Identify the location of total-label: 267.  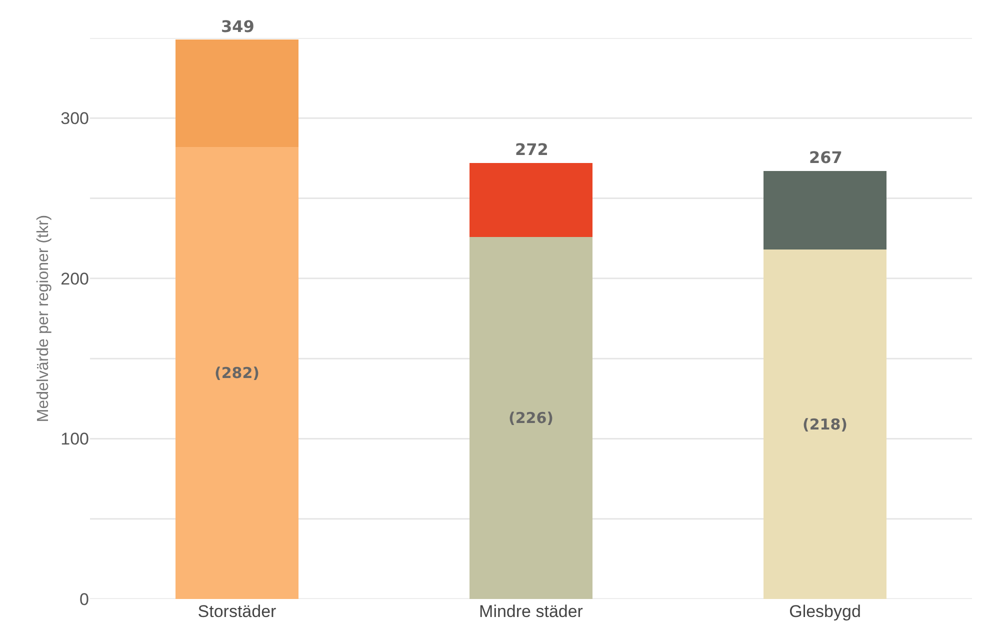
(825, 157).